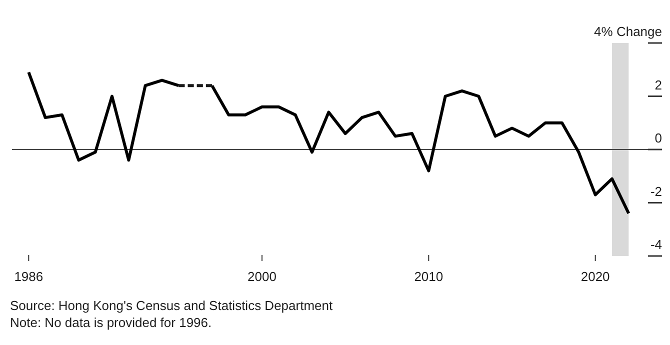 The height and width of the screenshot is (345, 670). I want to click on source-note: Source: Hong Kong's Census and Statistics Department, so click(171, 305).